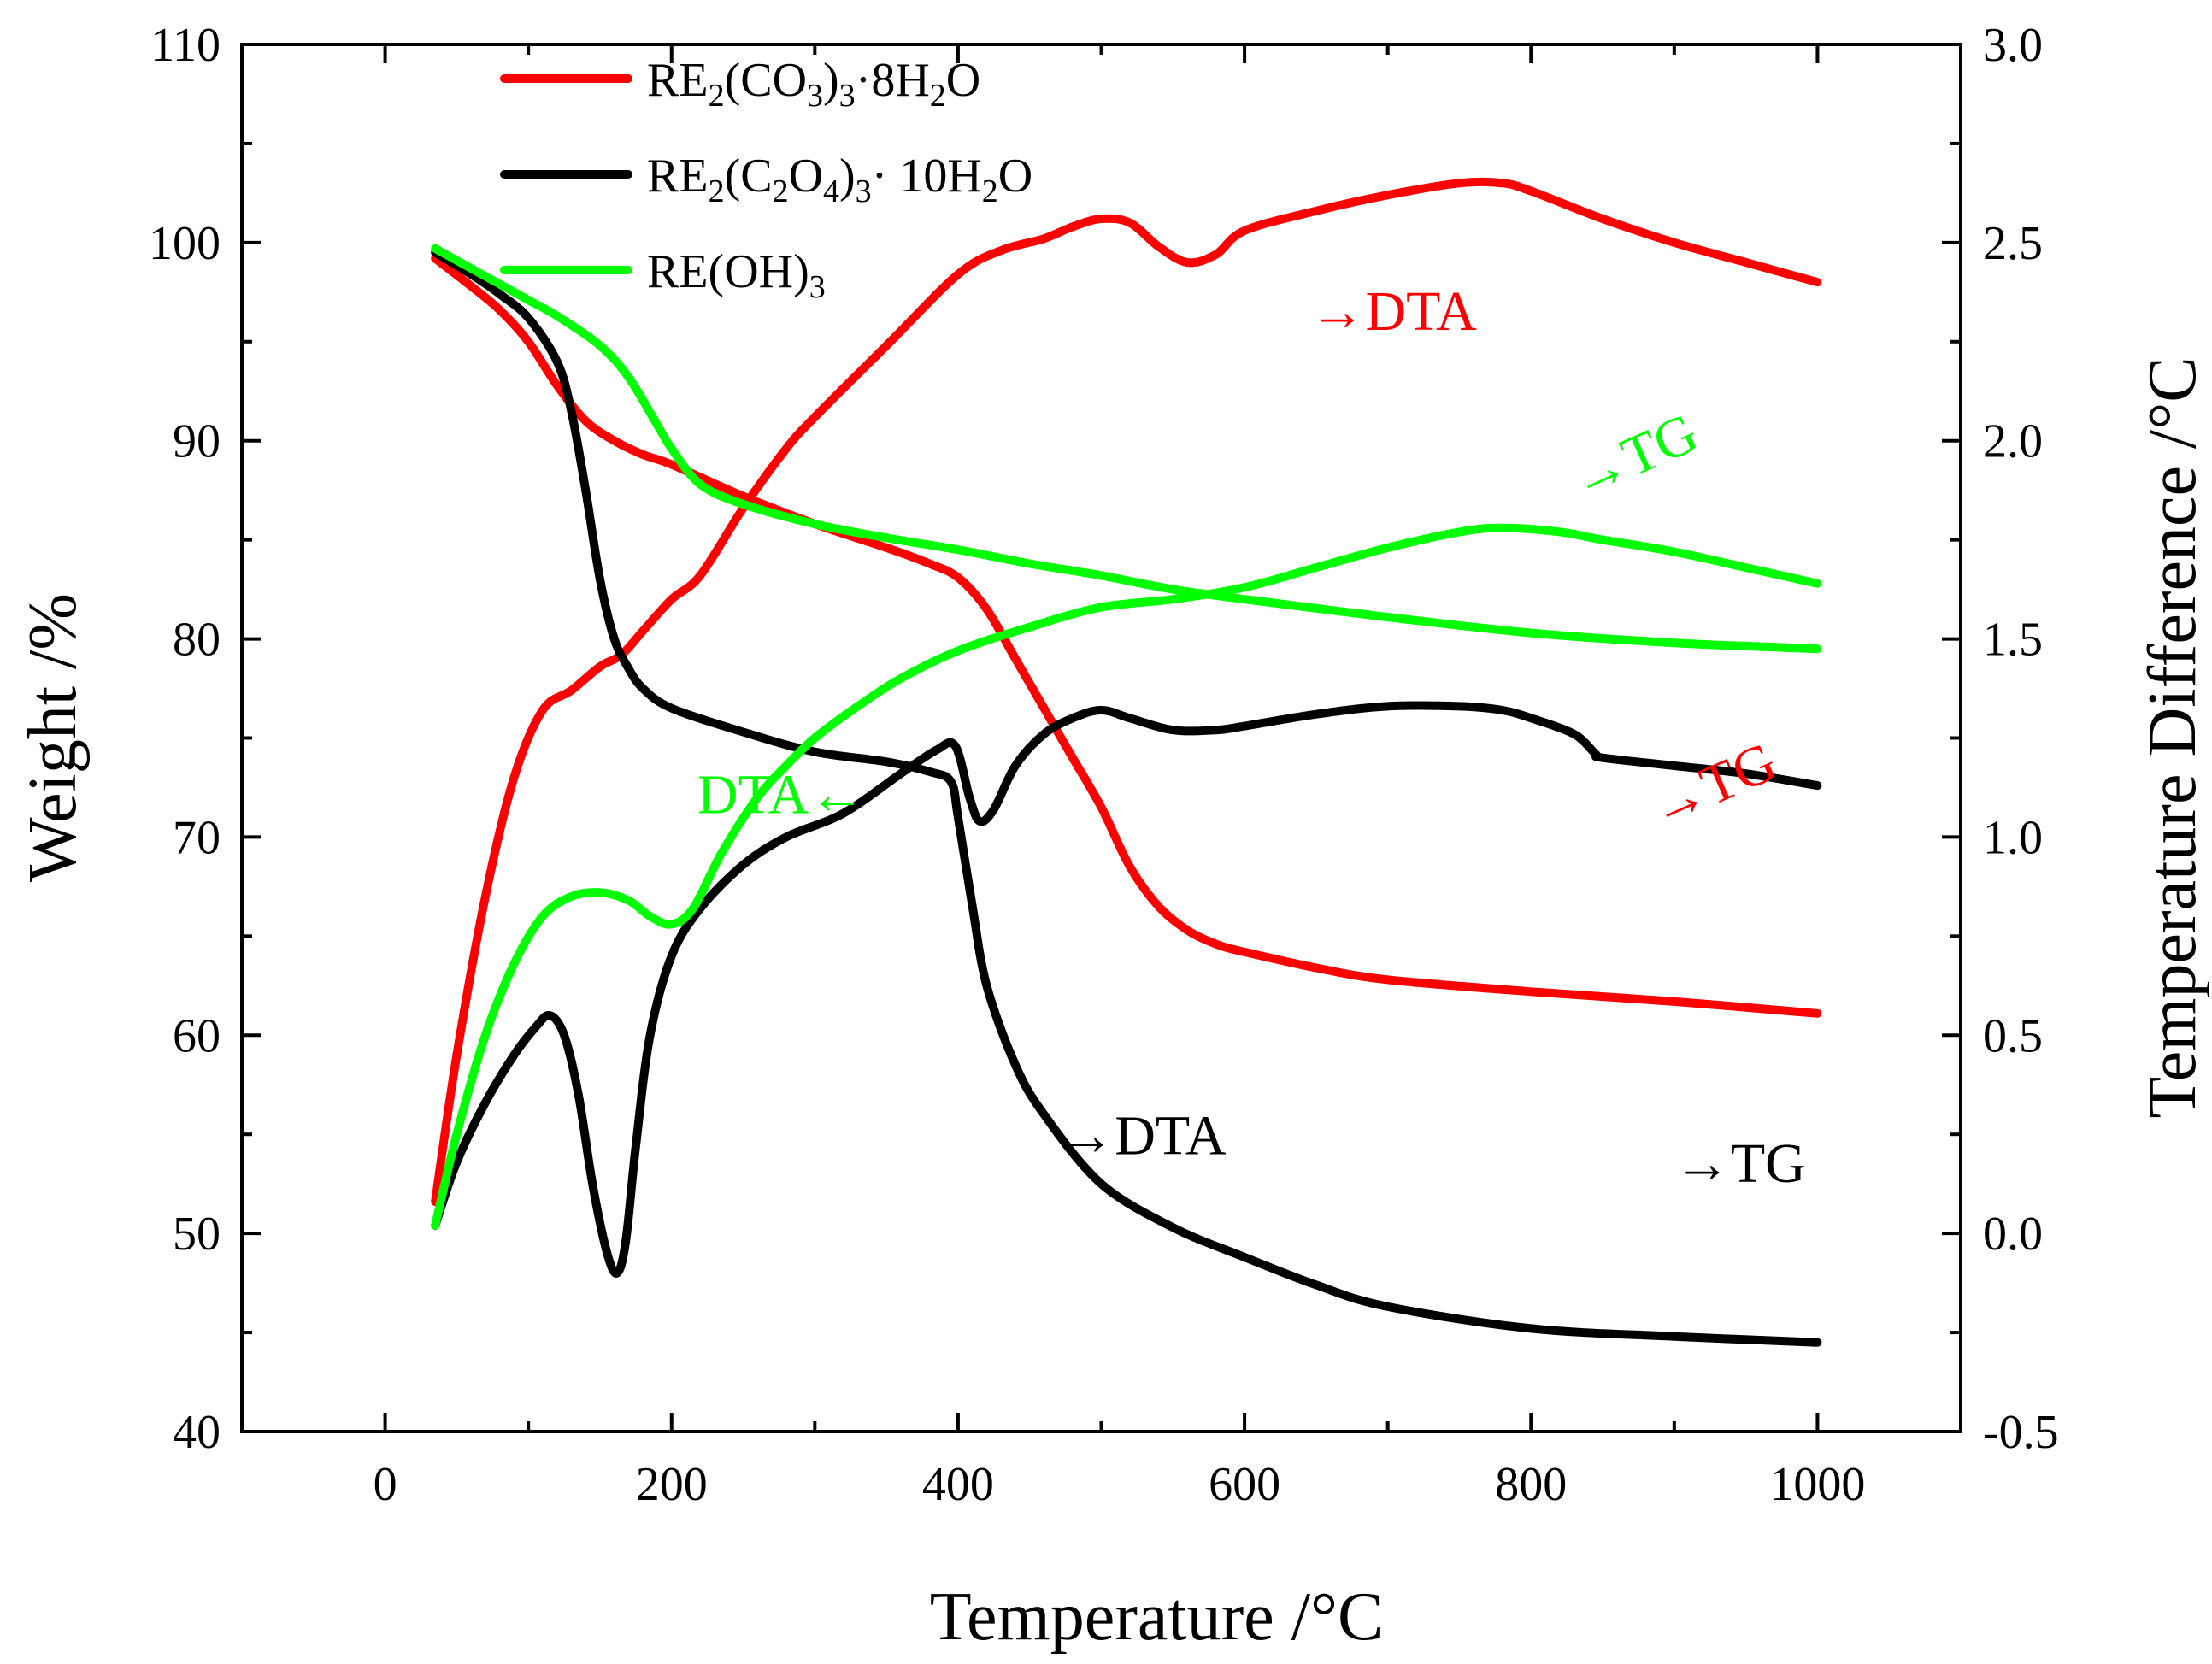 Image resolution: width=2212 pixels, height=1664 pixels. I want to click on right-axis-label: Temperature Difference /°C, so click(2172, 737).